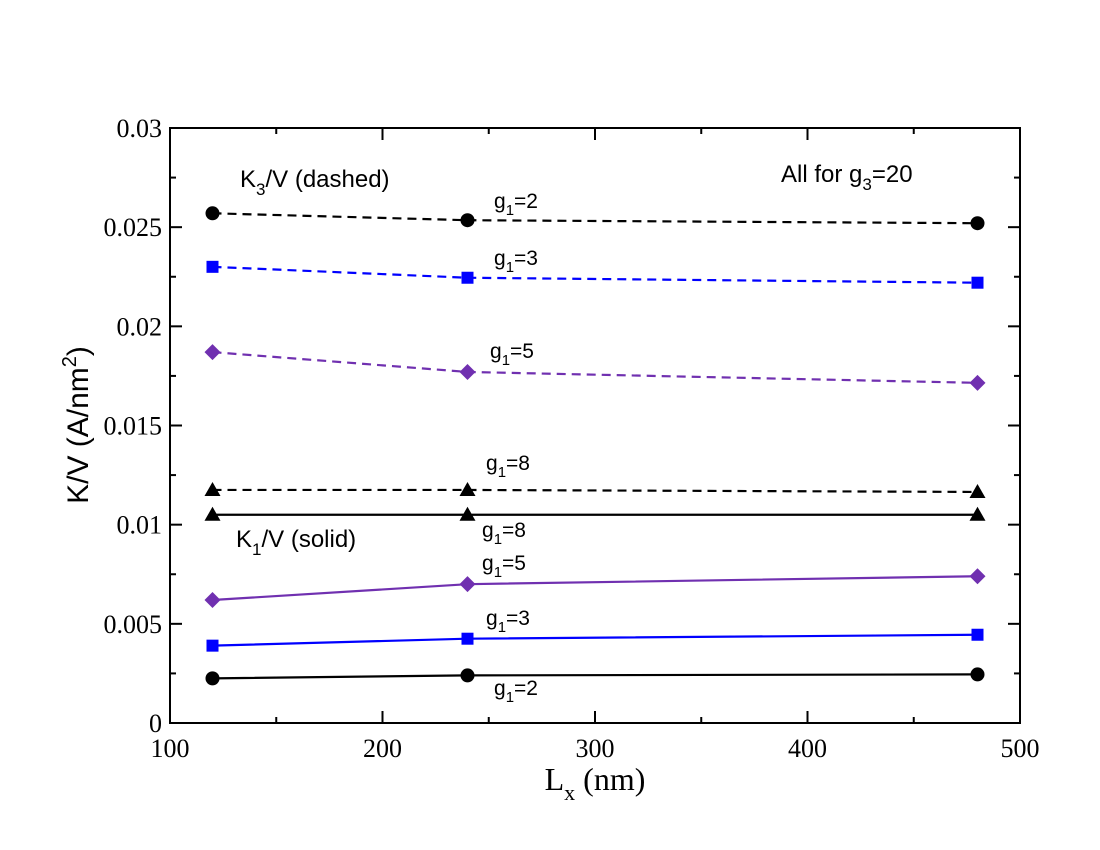  What do you see at coordinates (140, 525) in the screenshot?
I see `y-tick-label: 0.01` at bounding box center [140, 525].